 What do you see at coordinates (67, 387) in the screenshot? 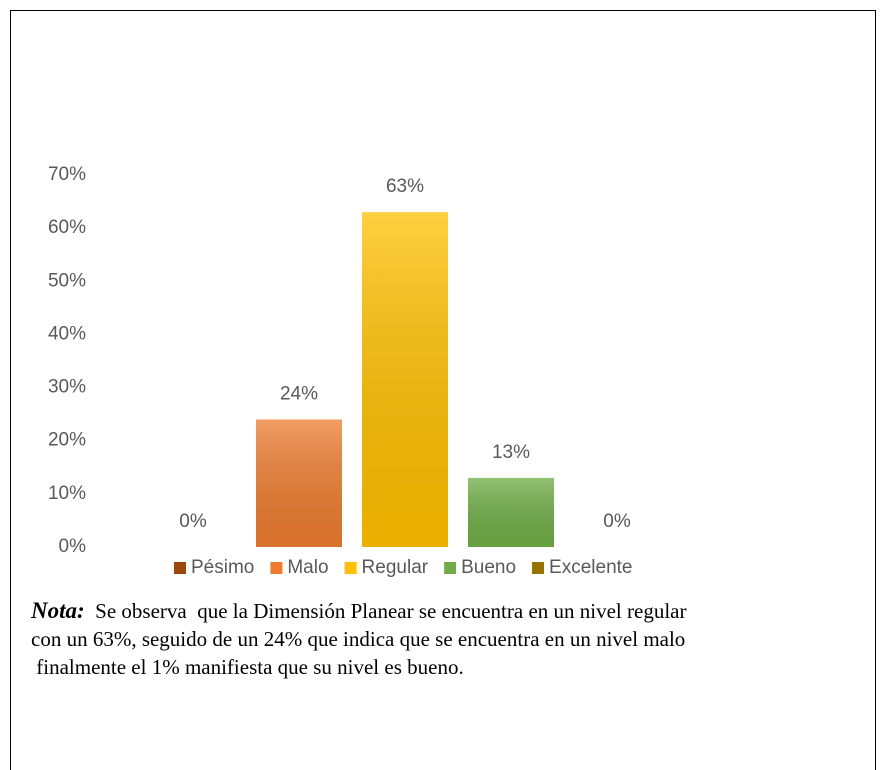
I see `y-tick-label: 30%` at bounding box center [67, 387].